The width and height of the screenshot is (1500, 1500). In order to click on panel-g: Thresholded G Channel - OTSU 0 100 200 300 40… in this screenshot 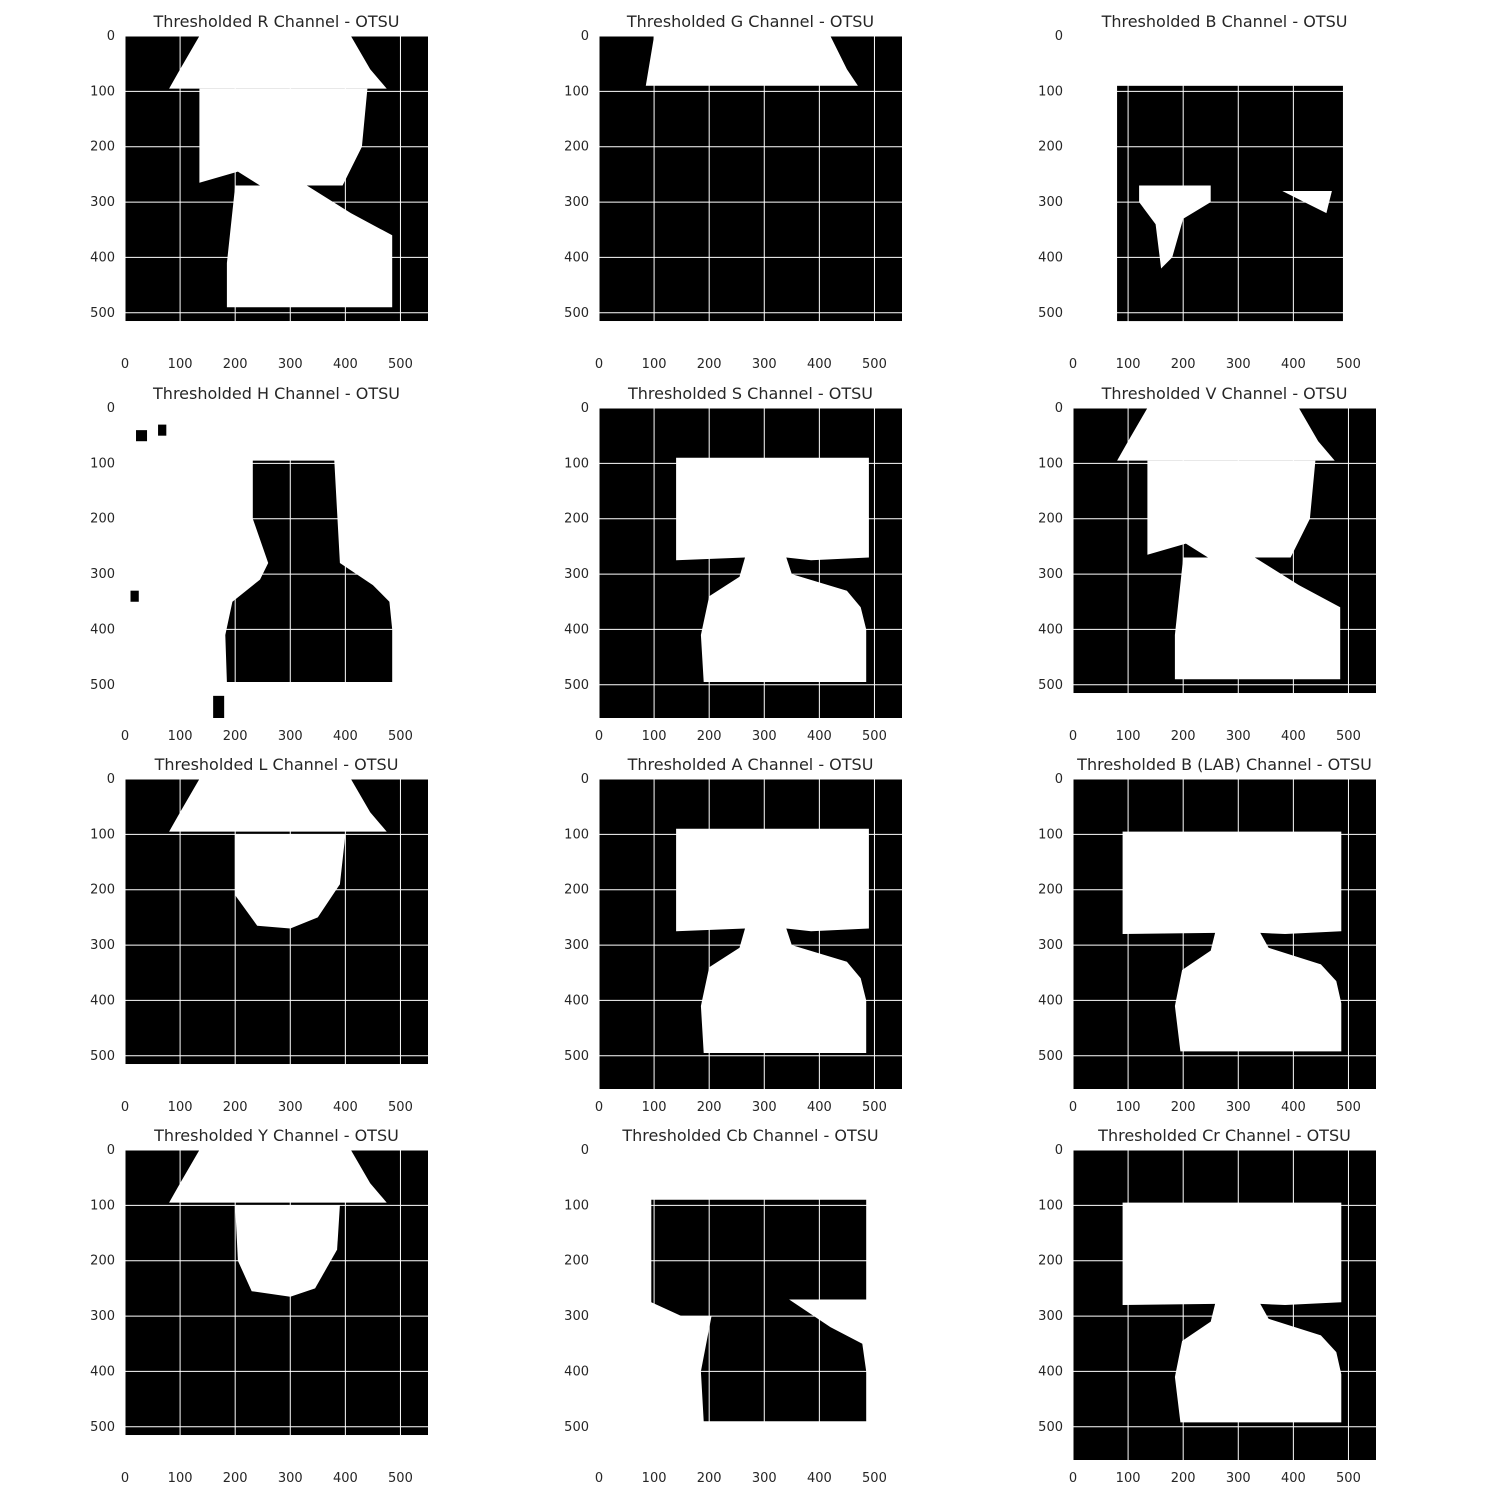, I will do `click(733, 192)`.